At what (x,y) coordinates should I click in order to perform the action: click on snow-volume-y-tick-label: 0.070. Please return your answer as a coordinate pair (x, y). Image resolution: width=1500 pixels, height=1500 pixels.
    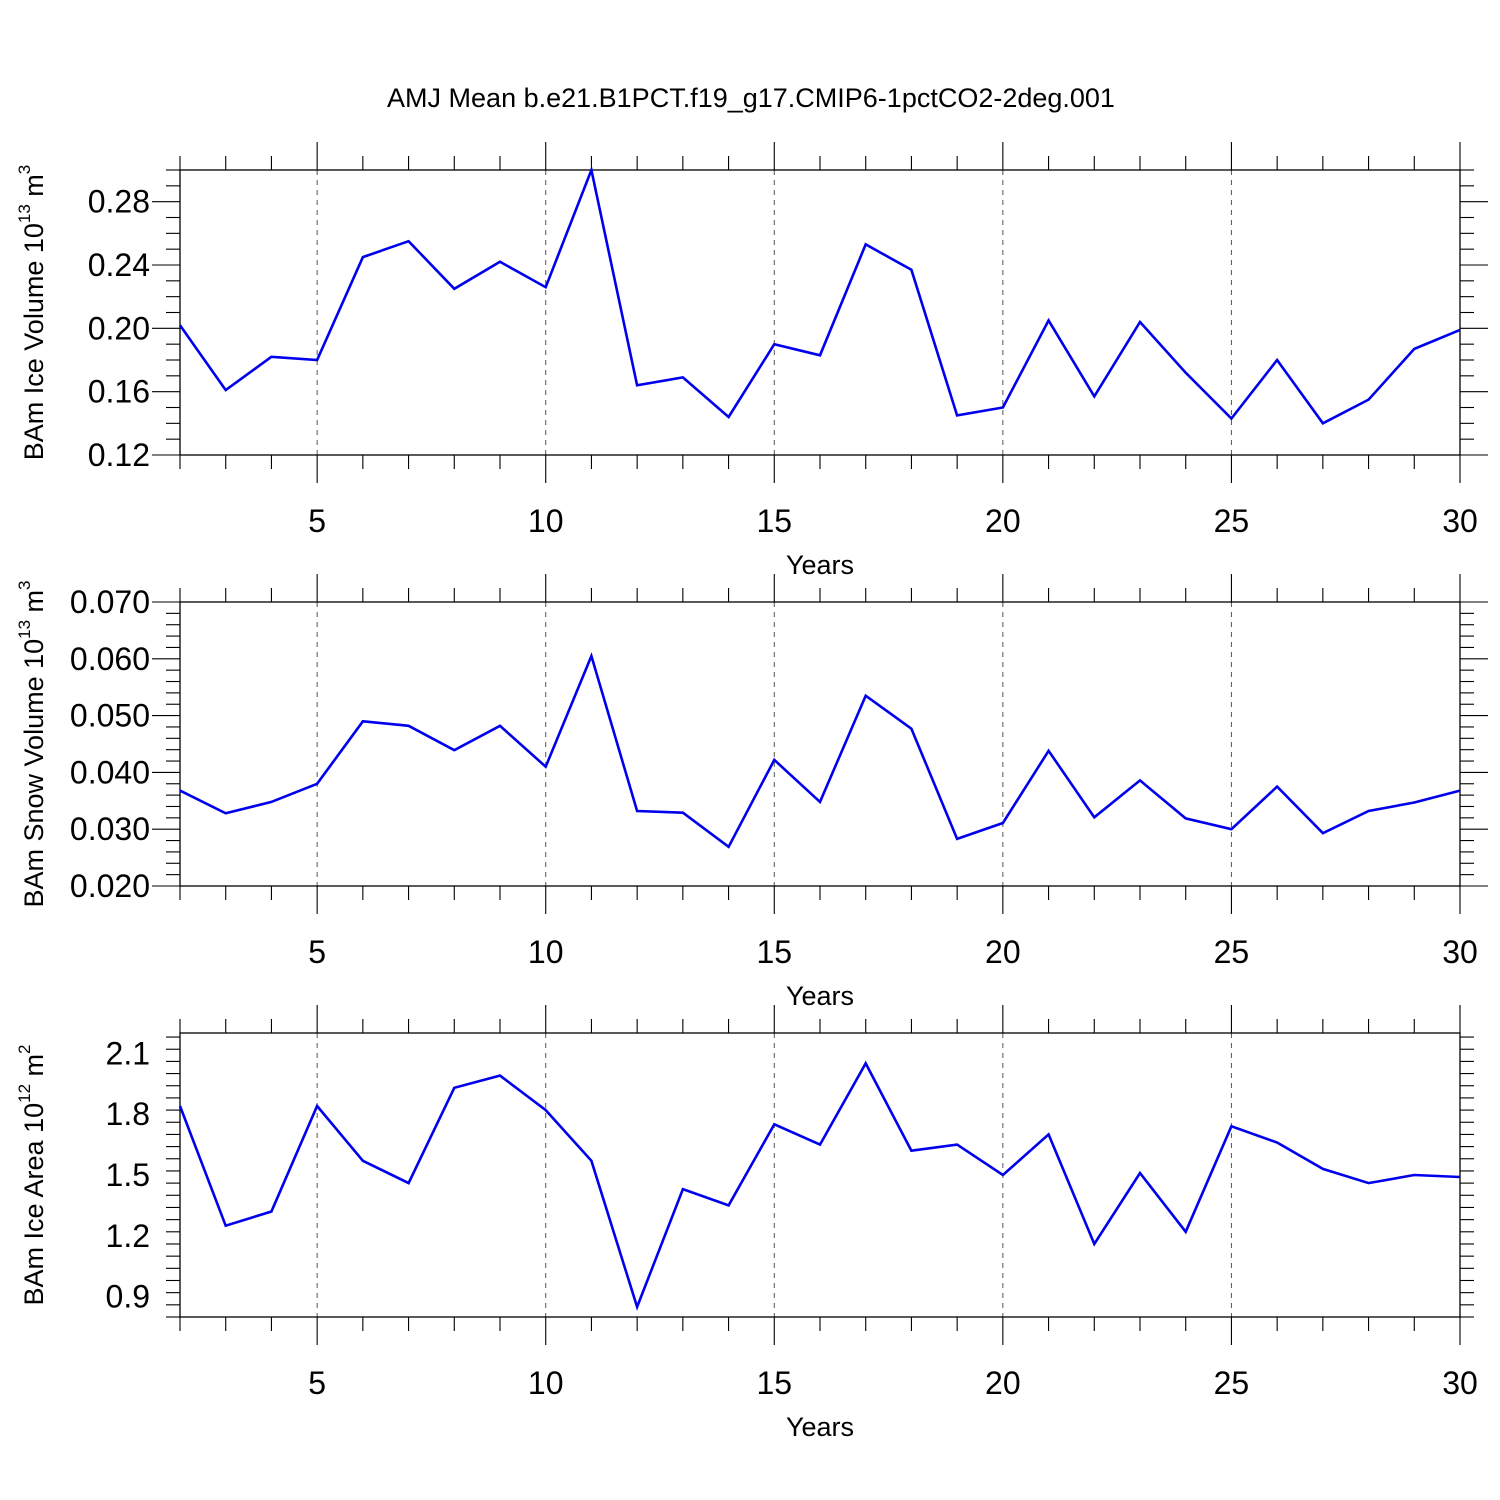
    Looking at the image, I should click on (110, 602).